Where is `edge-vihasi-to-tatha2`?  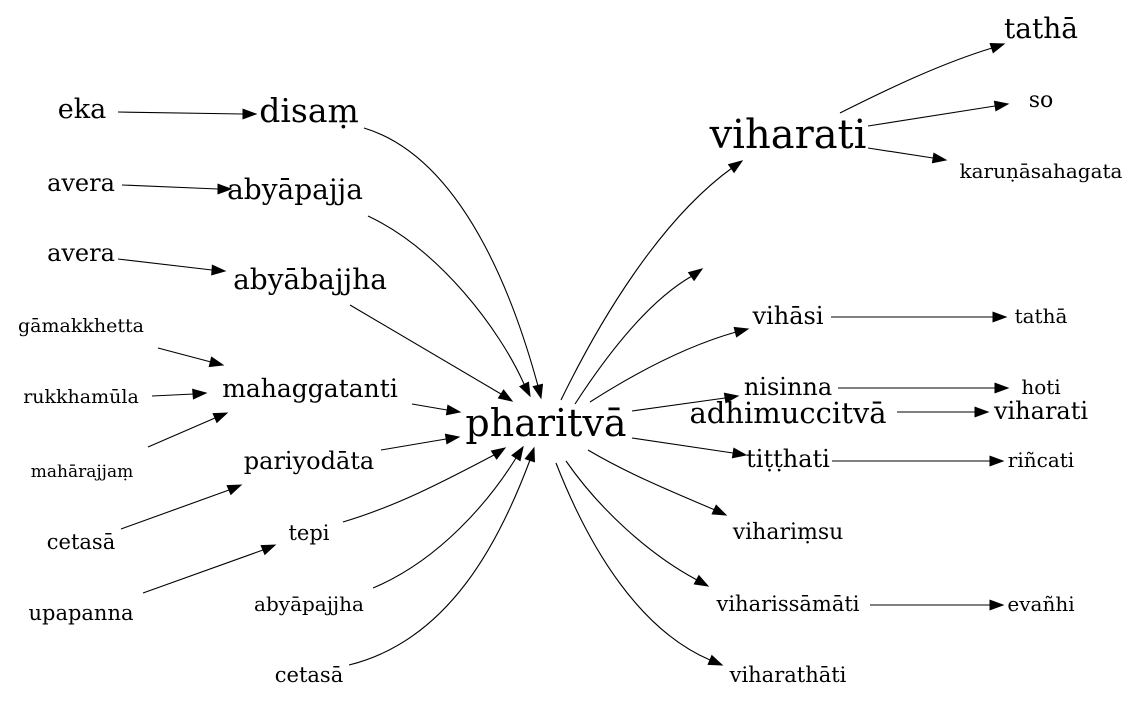
edge-vihasi-to-tatha2 is located at coordinates (919, 317).